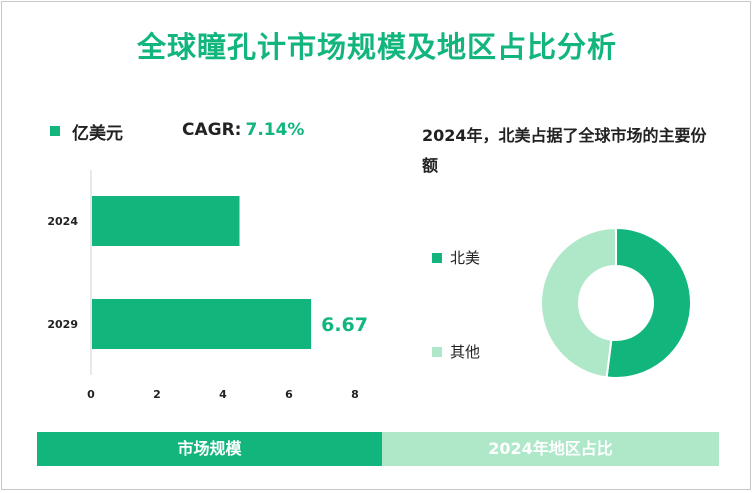 This screenshot has width=754, height=493. I want to click on cagr-label: CAGR:, so click(212, 130).